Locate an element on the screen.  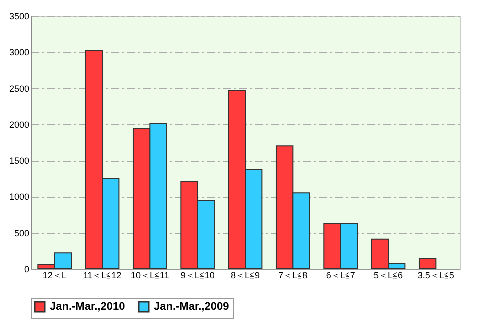
x-tick-label: 9＜L≦10 is located at coordinates (197, 275).